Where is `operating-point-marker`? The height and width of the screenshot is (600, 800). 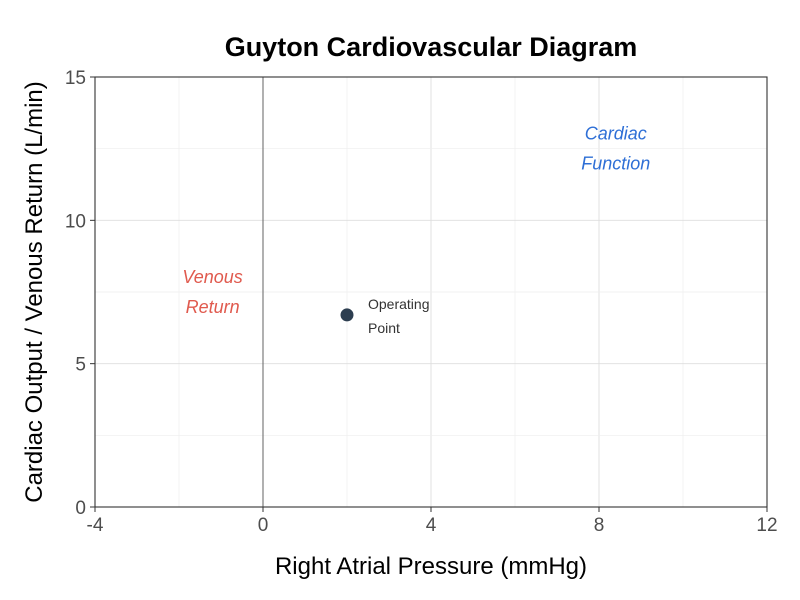 operating-point-marker is located at coordinates (347, 315).